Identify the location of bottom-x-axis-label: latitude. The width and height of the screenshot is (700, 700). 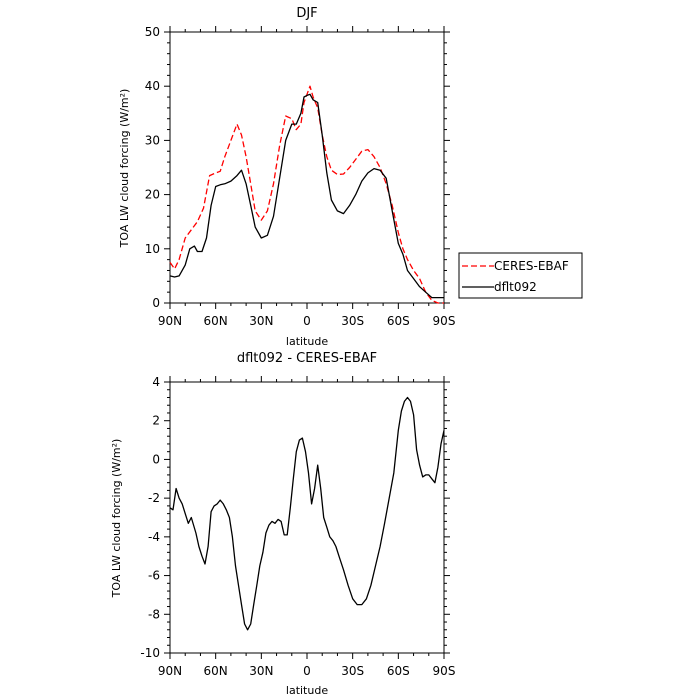
(307, 690).